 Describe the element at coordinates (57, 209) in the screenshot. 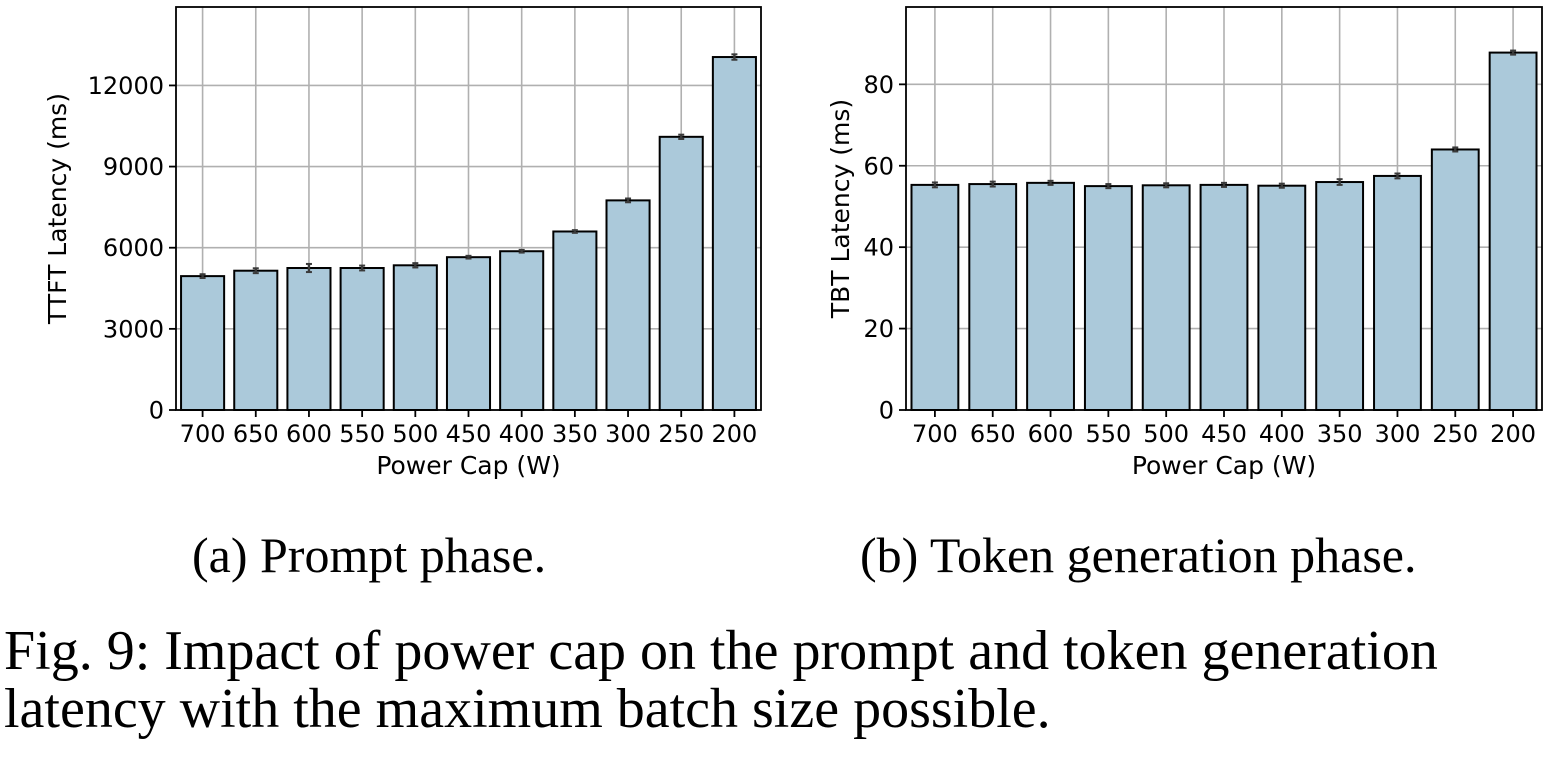

I see `y-axis-label: TTFT Latency (ms)` at that location.